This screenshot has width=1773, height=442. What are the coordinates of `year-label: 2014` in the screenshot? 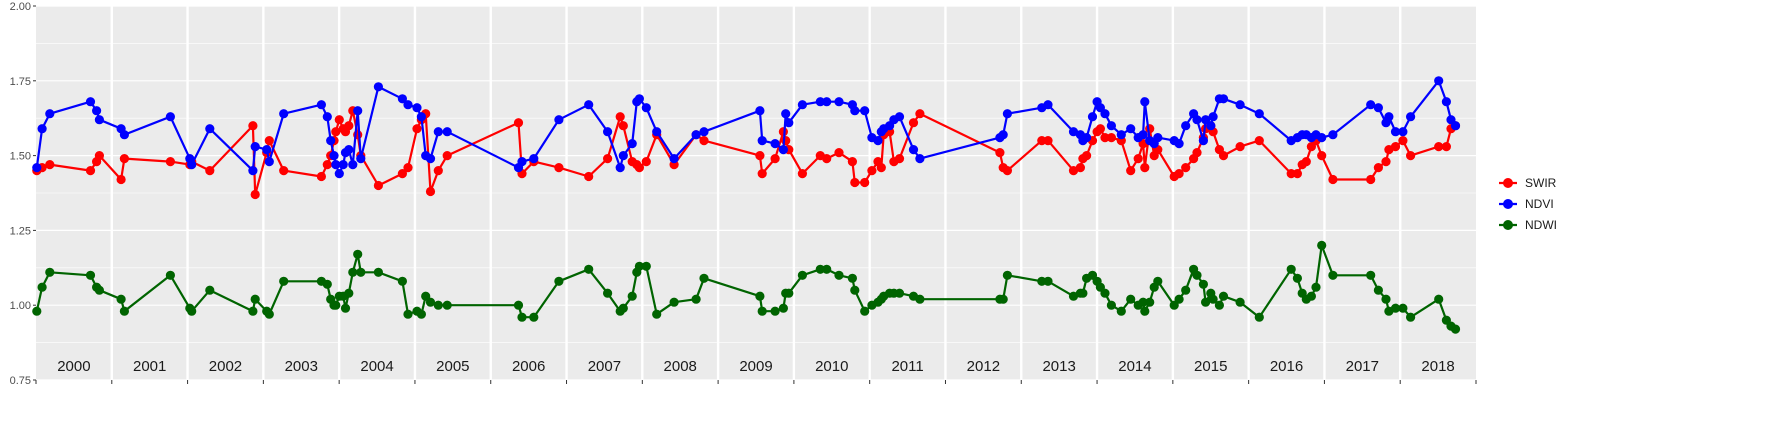 It's located at (1134, 366).